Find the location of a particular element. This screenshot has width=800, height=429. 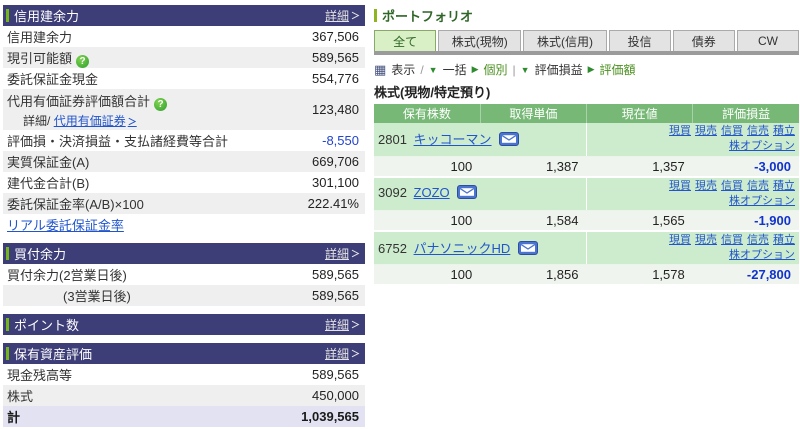

assets-row-cash: 現金残高等 589,565 is located at coordinates (183, 375).